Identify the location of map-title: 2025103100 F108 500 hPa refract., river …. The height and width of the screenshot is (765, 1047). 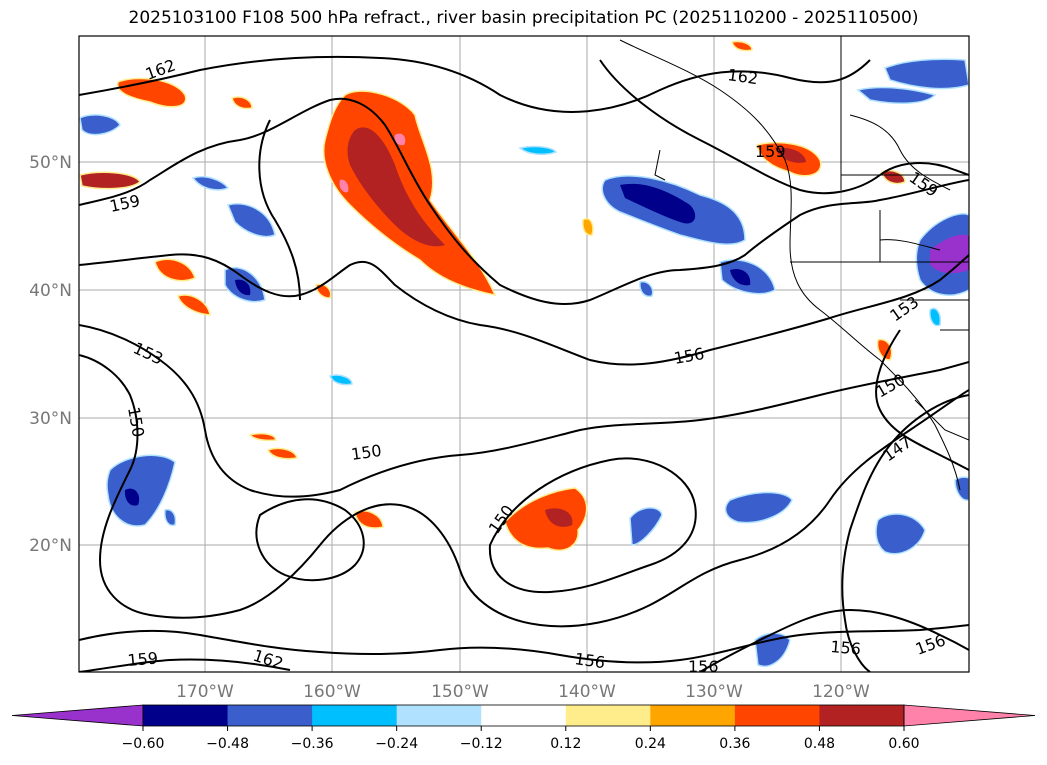
(523, 18).